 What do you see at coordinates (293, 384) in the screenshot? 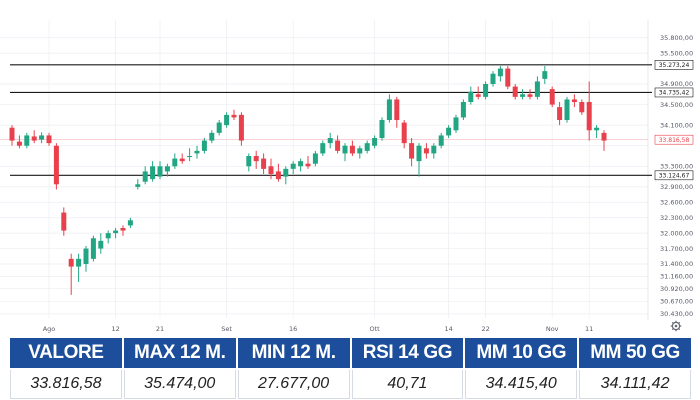
I see `stat-value: 27.677,00` at bounding box center [293, 384].